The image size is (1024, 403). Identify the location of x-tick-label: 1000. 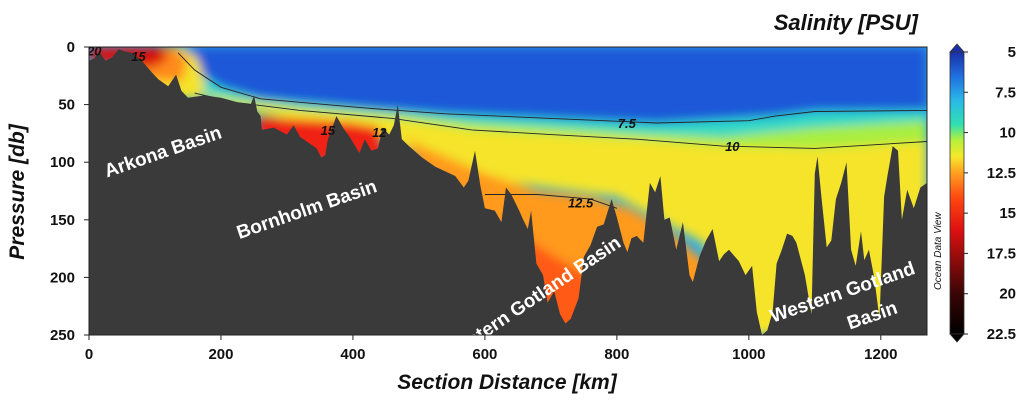
(748, 354).